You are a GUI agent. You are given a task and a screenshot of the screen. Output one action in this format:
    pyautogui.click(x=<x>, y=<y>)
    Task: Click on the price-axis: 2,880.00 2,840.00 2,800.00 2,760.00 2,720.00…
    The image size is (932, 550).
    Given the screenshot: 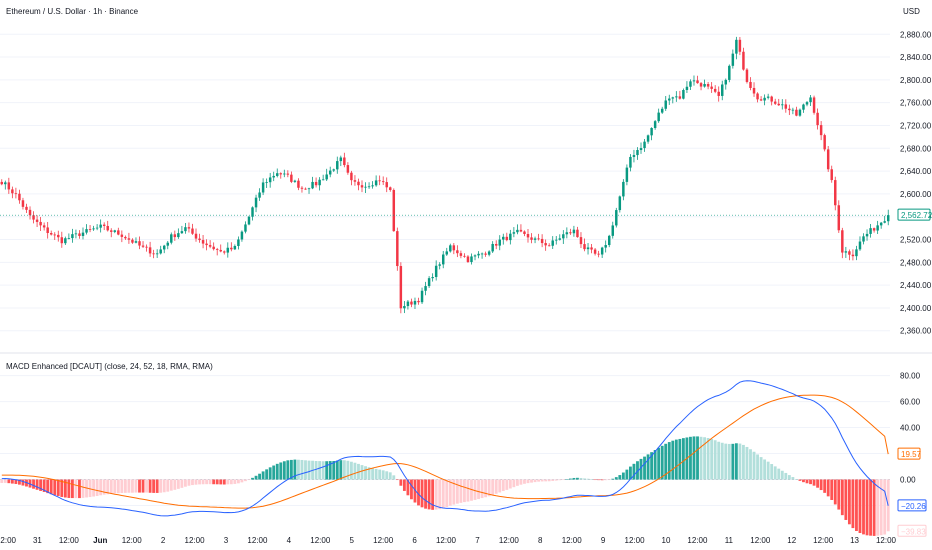 What is the action you would take?
    pyautogui.click(x=916, y=182)
    